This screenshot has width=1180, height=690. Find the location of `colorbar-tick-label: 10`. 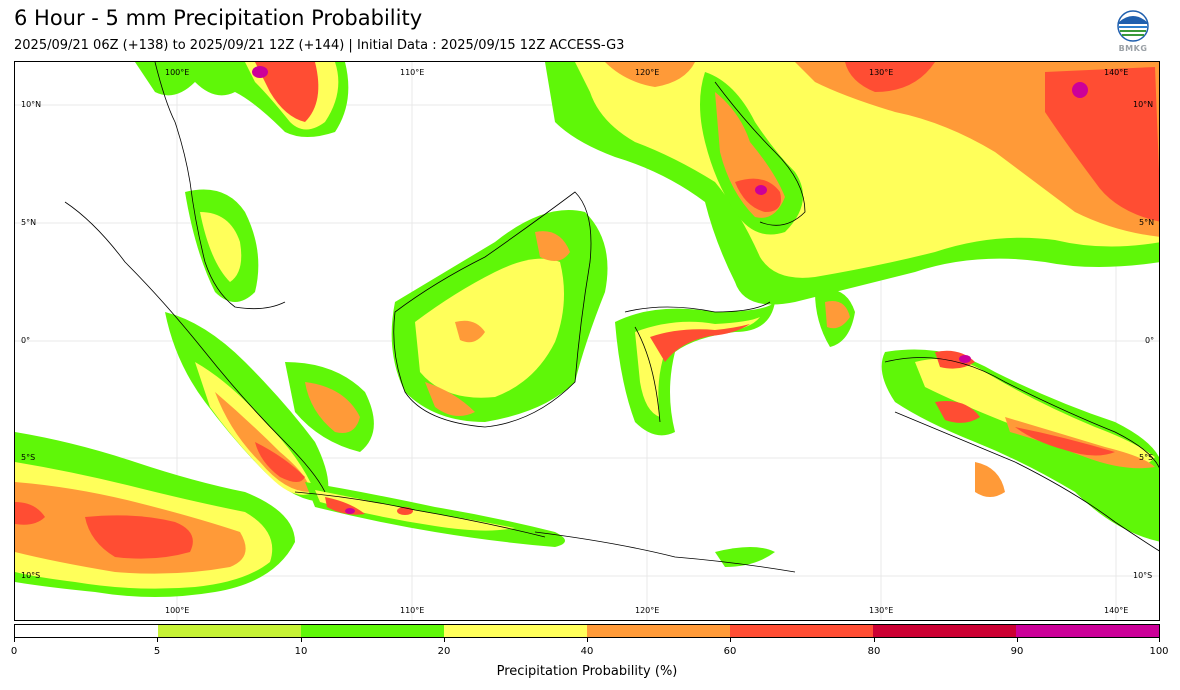

colorbar-tick-label: 10 is located at coordinates (301, 651).